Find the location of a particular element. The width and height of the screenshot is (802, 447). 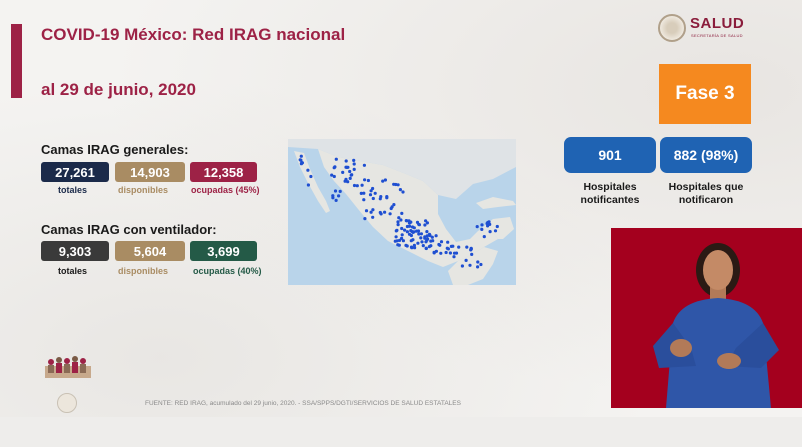

hospitals-reporting-caption: Hospitales notificantes is located at coordinates (610, 194).